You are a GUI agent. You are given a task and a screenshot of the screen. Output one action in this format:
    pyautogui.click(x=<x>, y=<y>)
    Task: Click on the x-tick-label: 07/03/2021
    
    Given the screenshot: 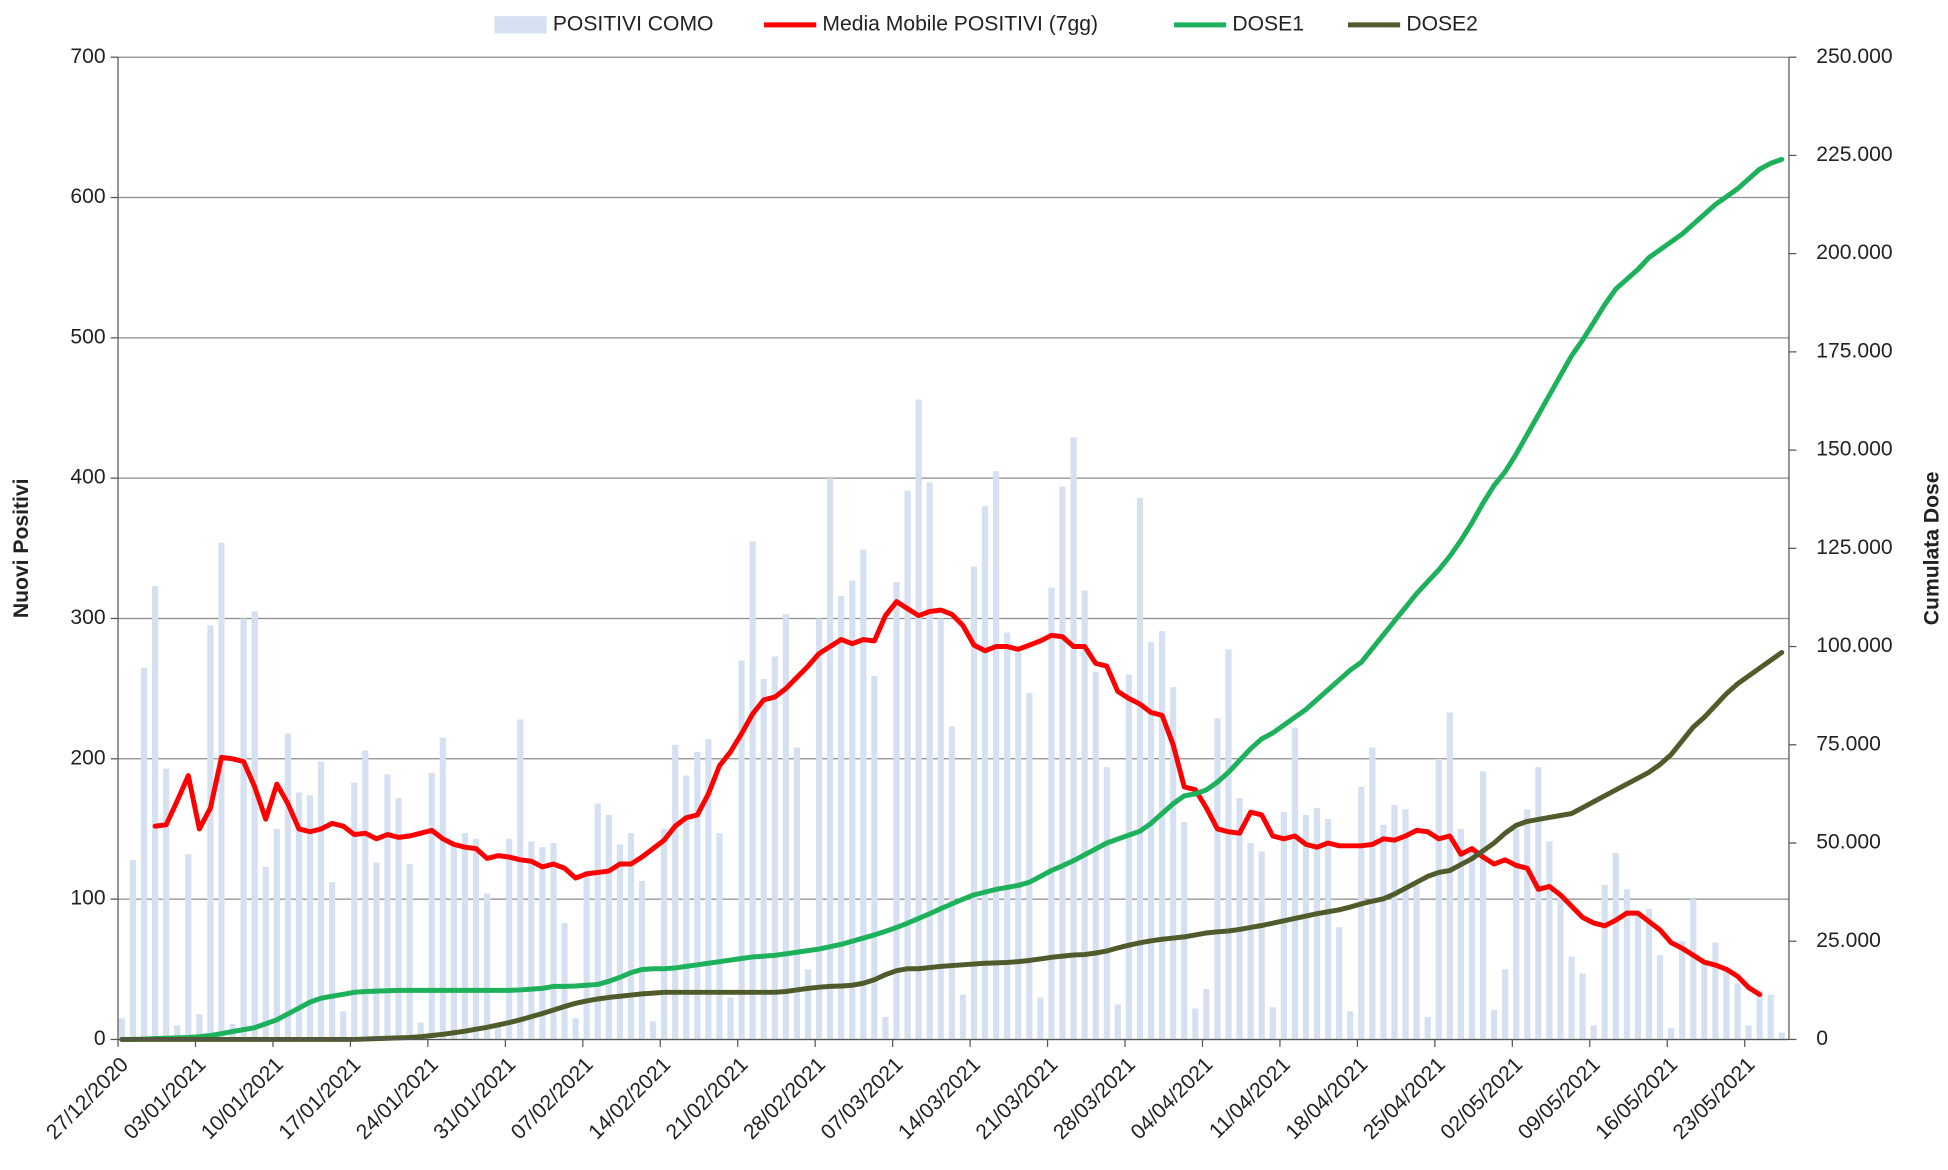 What is the action you would take?
    pyautogui.click(x=862, y=1098)
    